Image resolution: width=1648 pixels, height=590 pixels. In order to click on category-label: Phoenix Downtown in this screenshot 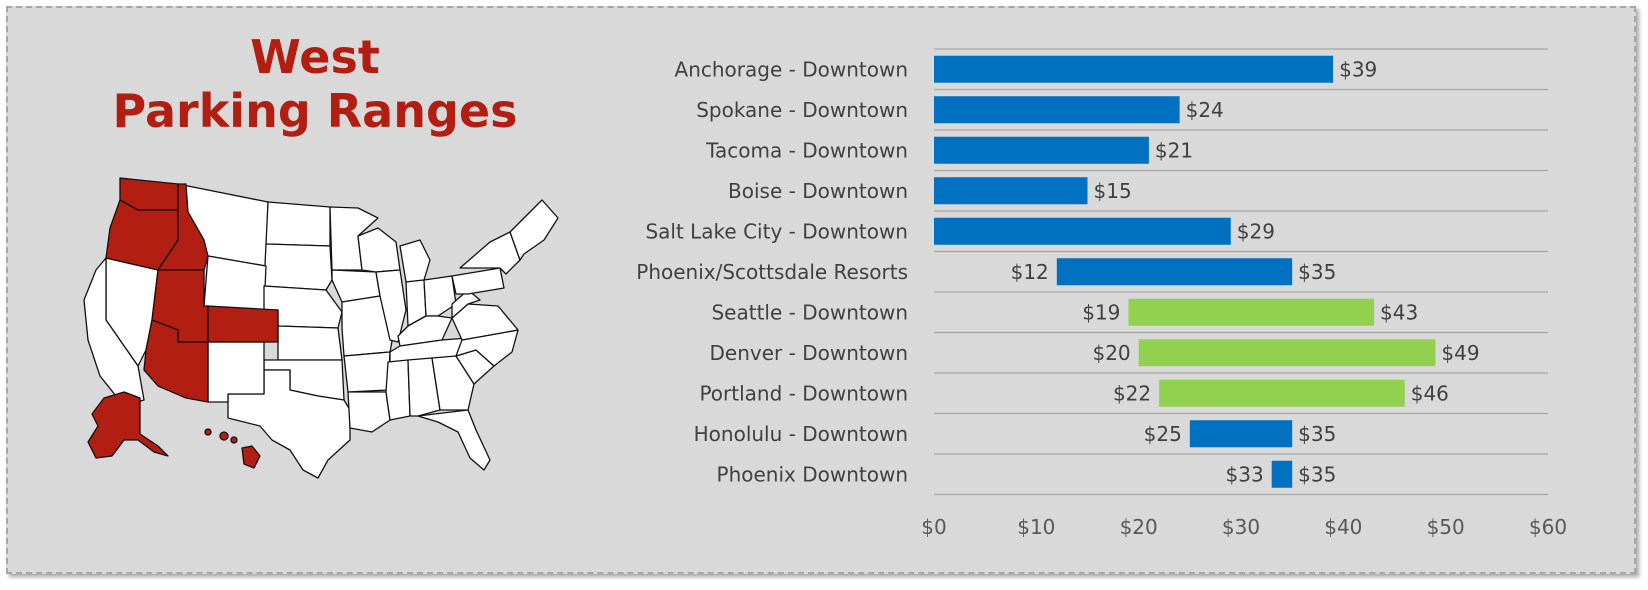, I will do `click(812, 474)`.